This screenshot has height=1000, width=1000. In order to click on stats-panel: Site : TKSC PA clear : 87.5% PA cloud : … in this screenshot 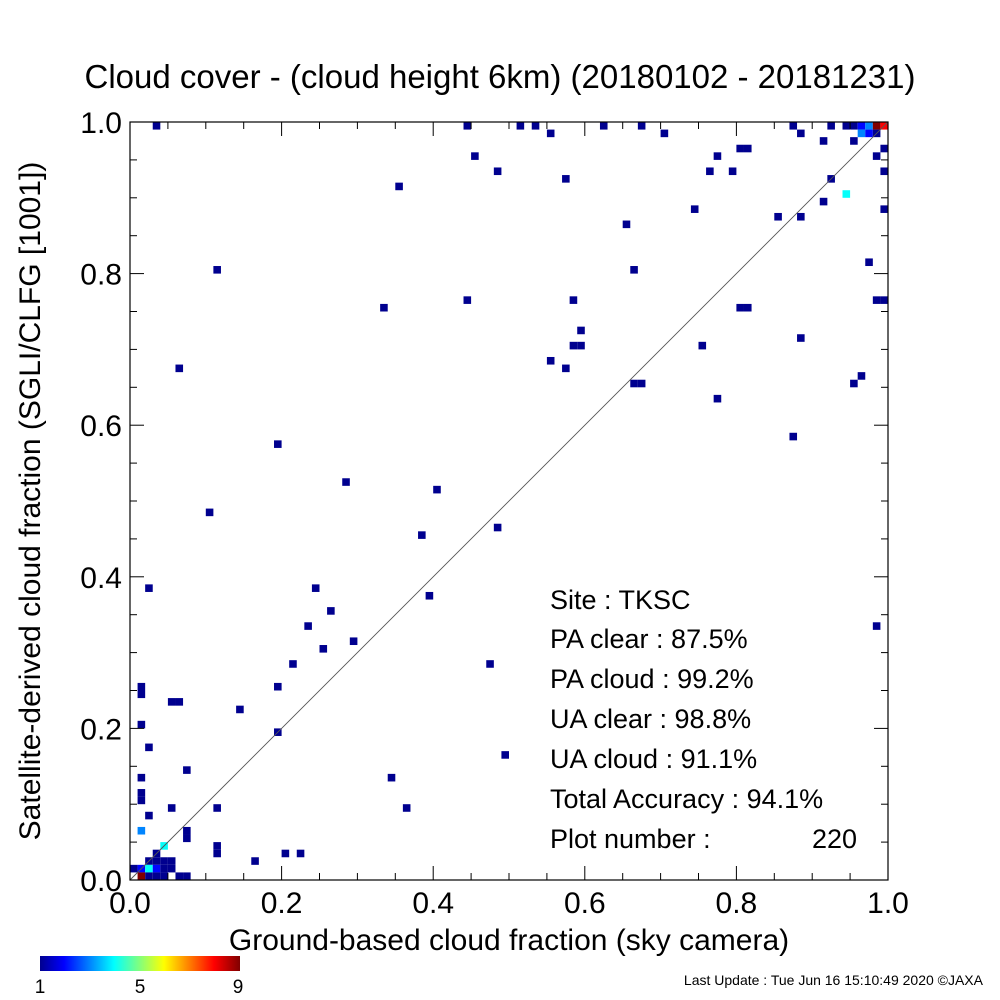, I will do `click(703, 719)`.